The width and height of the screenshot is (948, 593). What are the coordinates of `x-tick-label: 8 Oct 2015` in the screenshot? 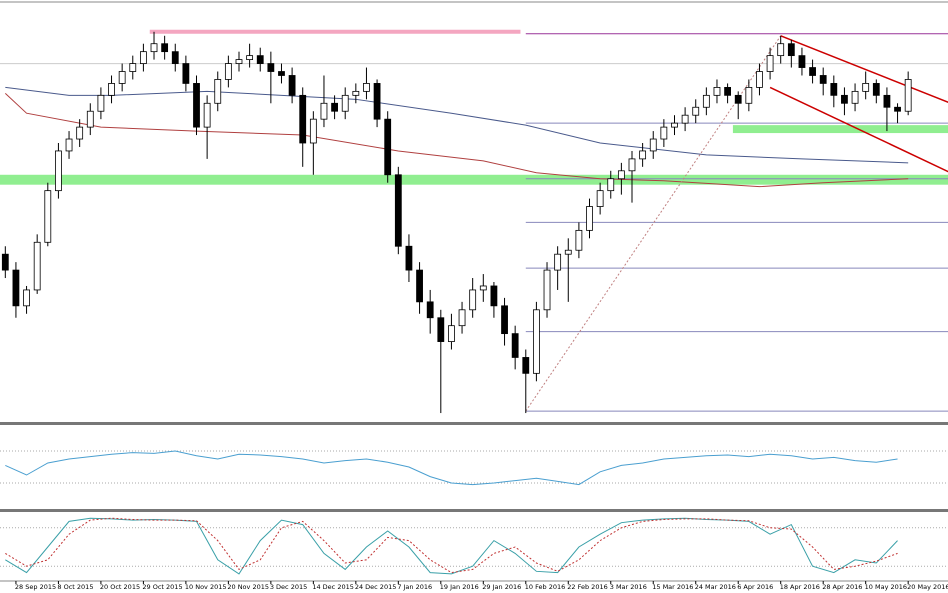 It's located at (75, 587).